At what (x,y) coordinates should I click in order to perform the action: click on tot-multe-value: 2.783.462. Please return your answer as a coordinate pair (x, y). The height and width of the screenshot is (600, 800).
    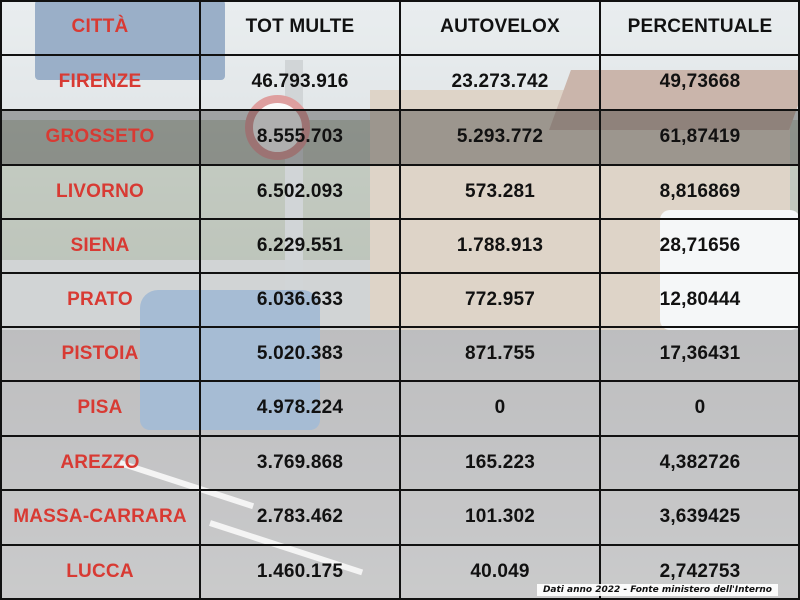
    Looking at the image, I should click on (300, 516).